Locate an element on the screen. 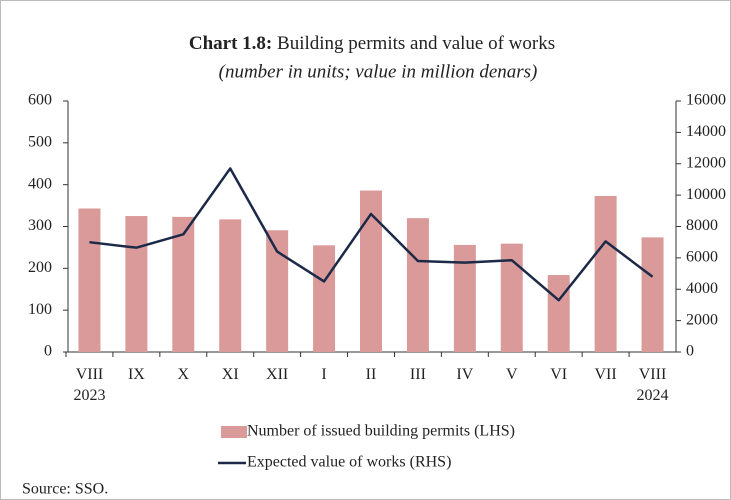 The width and height of the screenshot is (731, 500). y-tick-label: 500 is located at coordinates (40, 142).